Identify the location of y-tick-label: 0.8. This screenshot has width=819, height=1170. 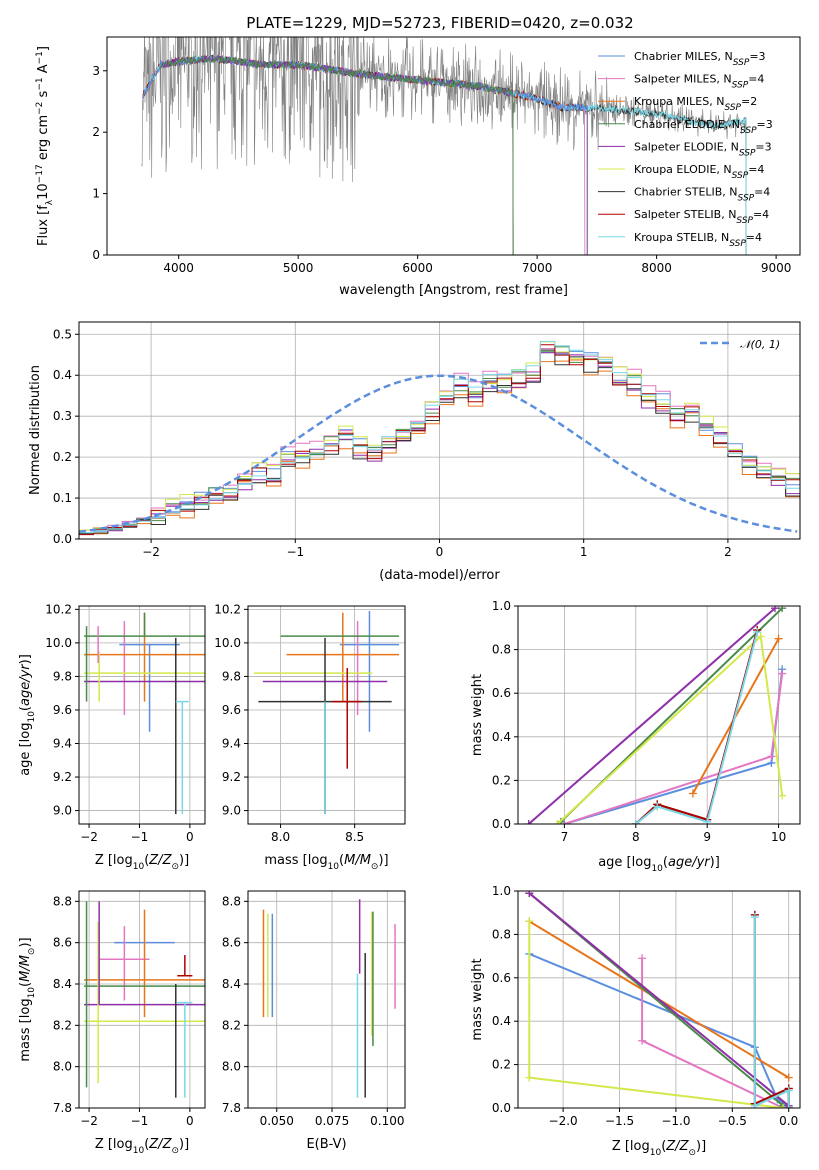
(501, 650).